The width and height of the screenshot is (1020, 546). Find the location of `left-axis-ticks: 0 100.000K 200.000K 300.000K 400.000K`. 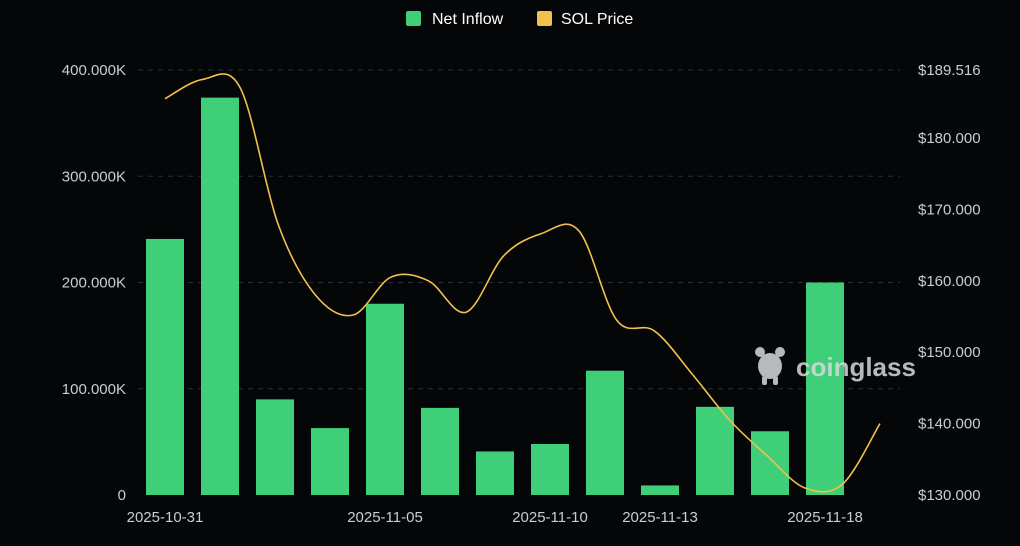

left-axis-ticks: 0 100.000K 200.000K 300.000K 400.000K is located at coordinates (94, 283).